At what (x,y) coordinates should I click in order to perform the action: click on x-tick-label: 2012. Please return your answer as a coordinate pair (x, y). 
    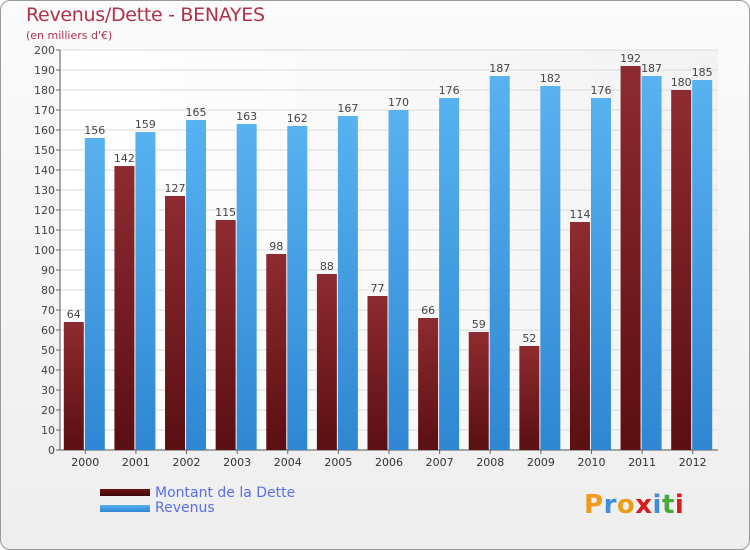
    Looking at the image, I should click on (693, 462).